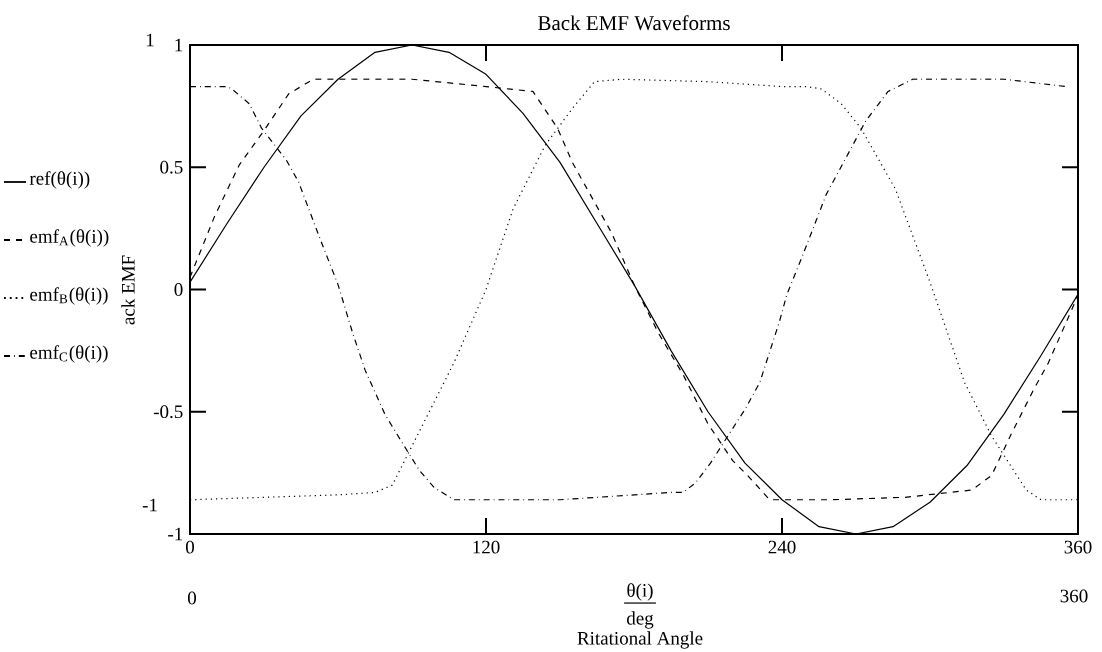 The width and height of the screenshot is (1102, 652). What do you see at coordinates (1074, 596) in the screenshot?
I see `text: 360` at bounding box center [1074, 596].